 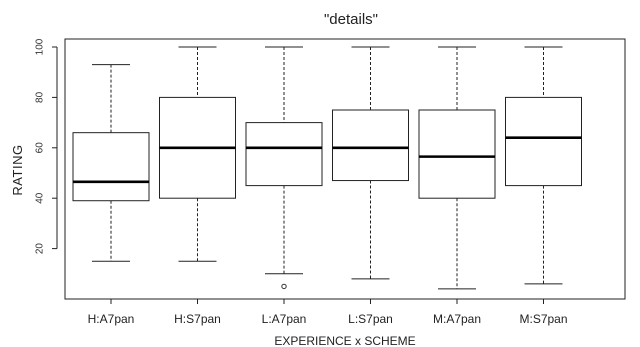 What do you see at coordinates (543, 319) in the screenshot?
I see `x-tick-label: M:S7pan` at bounding box center [543, 319].